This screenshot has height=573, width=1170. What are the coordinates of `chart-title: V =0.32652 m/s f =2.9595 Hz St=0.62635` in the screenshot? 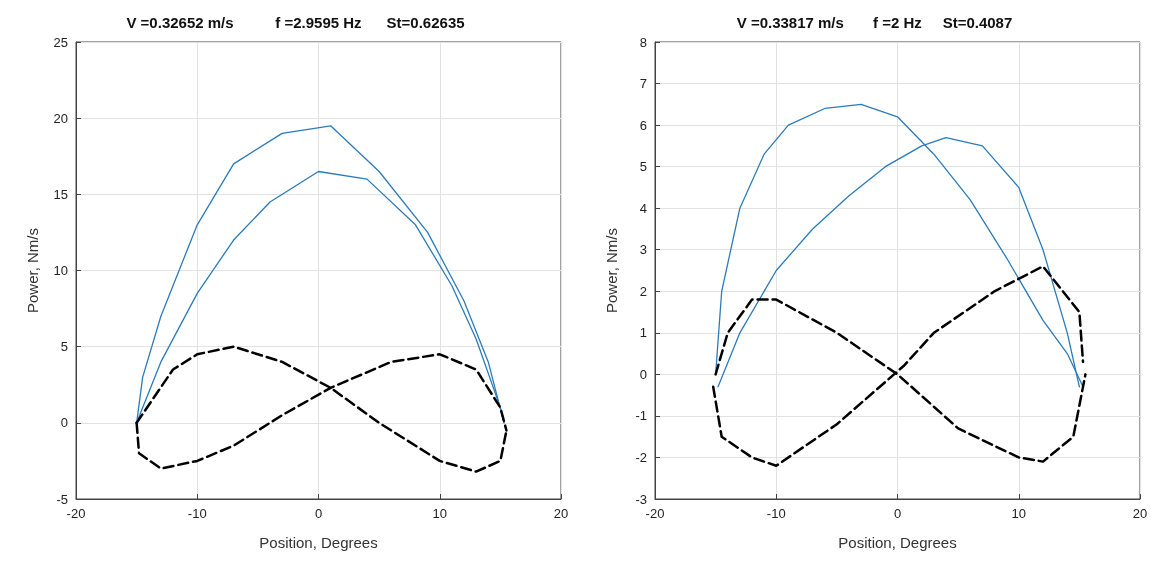 It's located at (295, 22).